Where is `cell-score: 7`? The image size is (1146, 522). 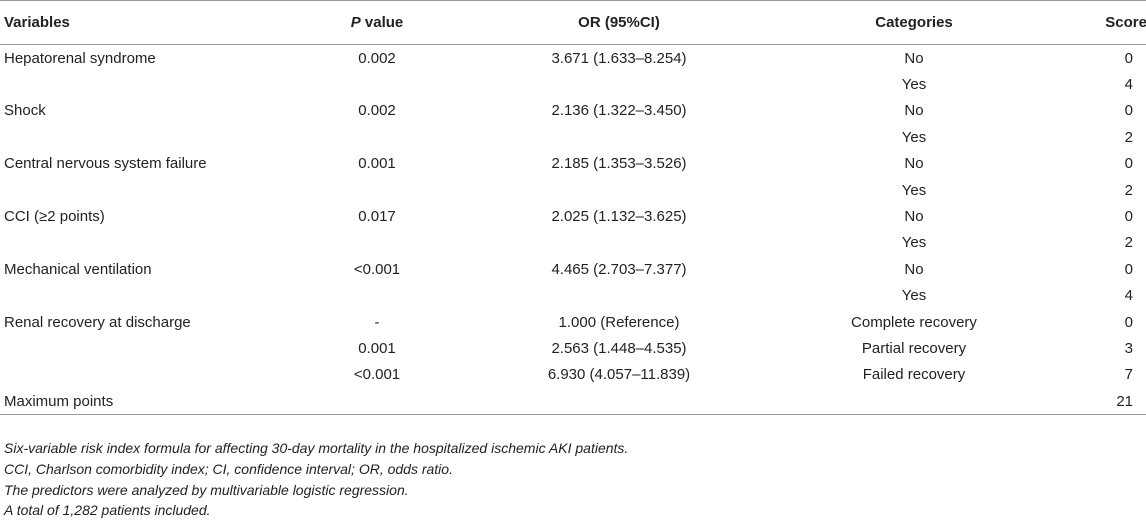 cell-score: 7 is located at coordinates (1128, 375).